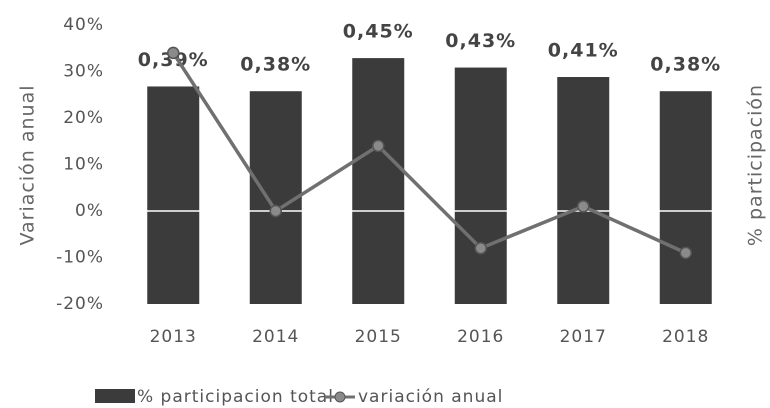 This screenshot has height=408, width=770. Describe the element at coordinates (583, 51) in the screenshot. I see `value-label: 0,41%` at that location.